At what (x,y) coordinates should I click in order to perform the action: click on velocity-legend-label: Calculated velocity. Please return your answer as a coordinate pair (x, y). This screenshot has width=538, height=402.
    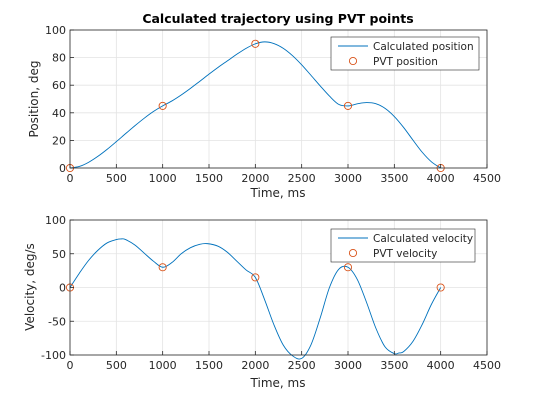
    Looking at the image, I should click on (423, 239).